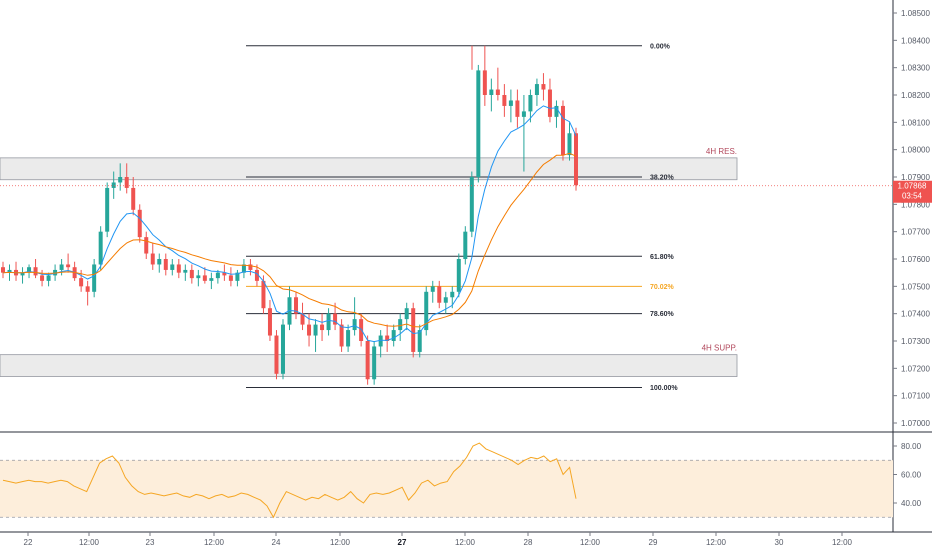  Describe the element at coordinates (915, 232) in the screenshot. I see `price-tick-label: 1.07700` at that location.